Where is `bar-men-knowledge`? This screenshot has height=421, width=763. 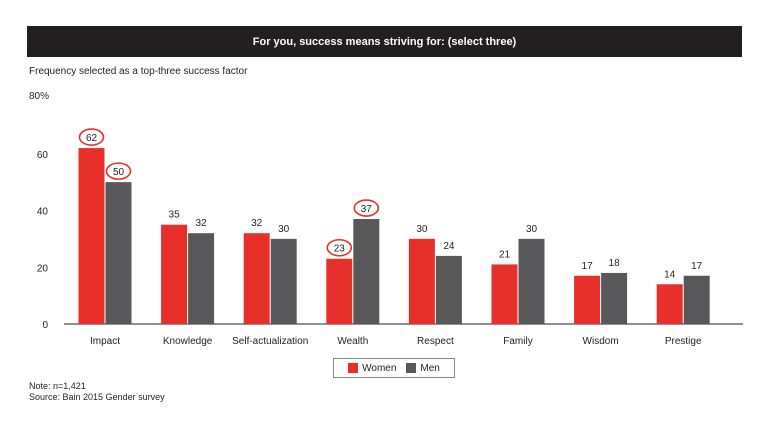
bar-men-knowledge is located at coordinates (201, 278).